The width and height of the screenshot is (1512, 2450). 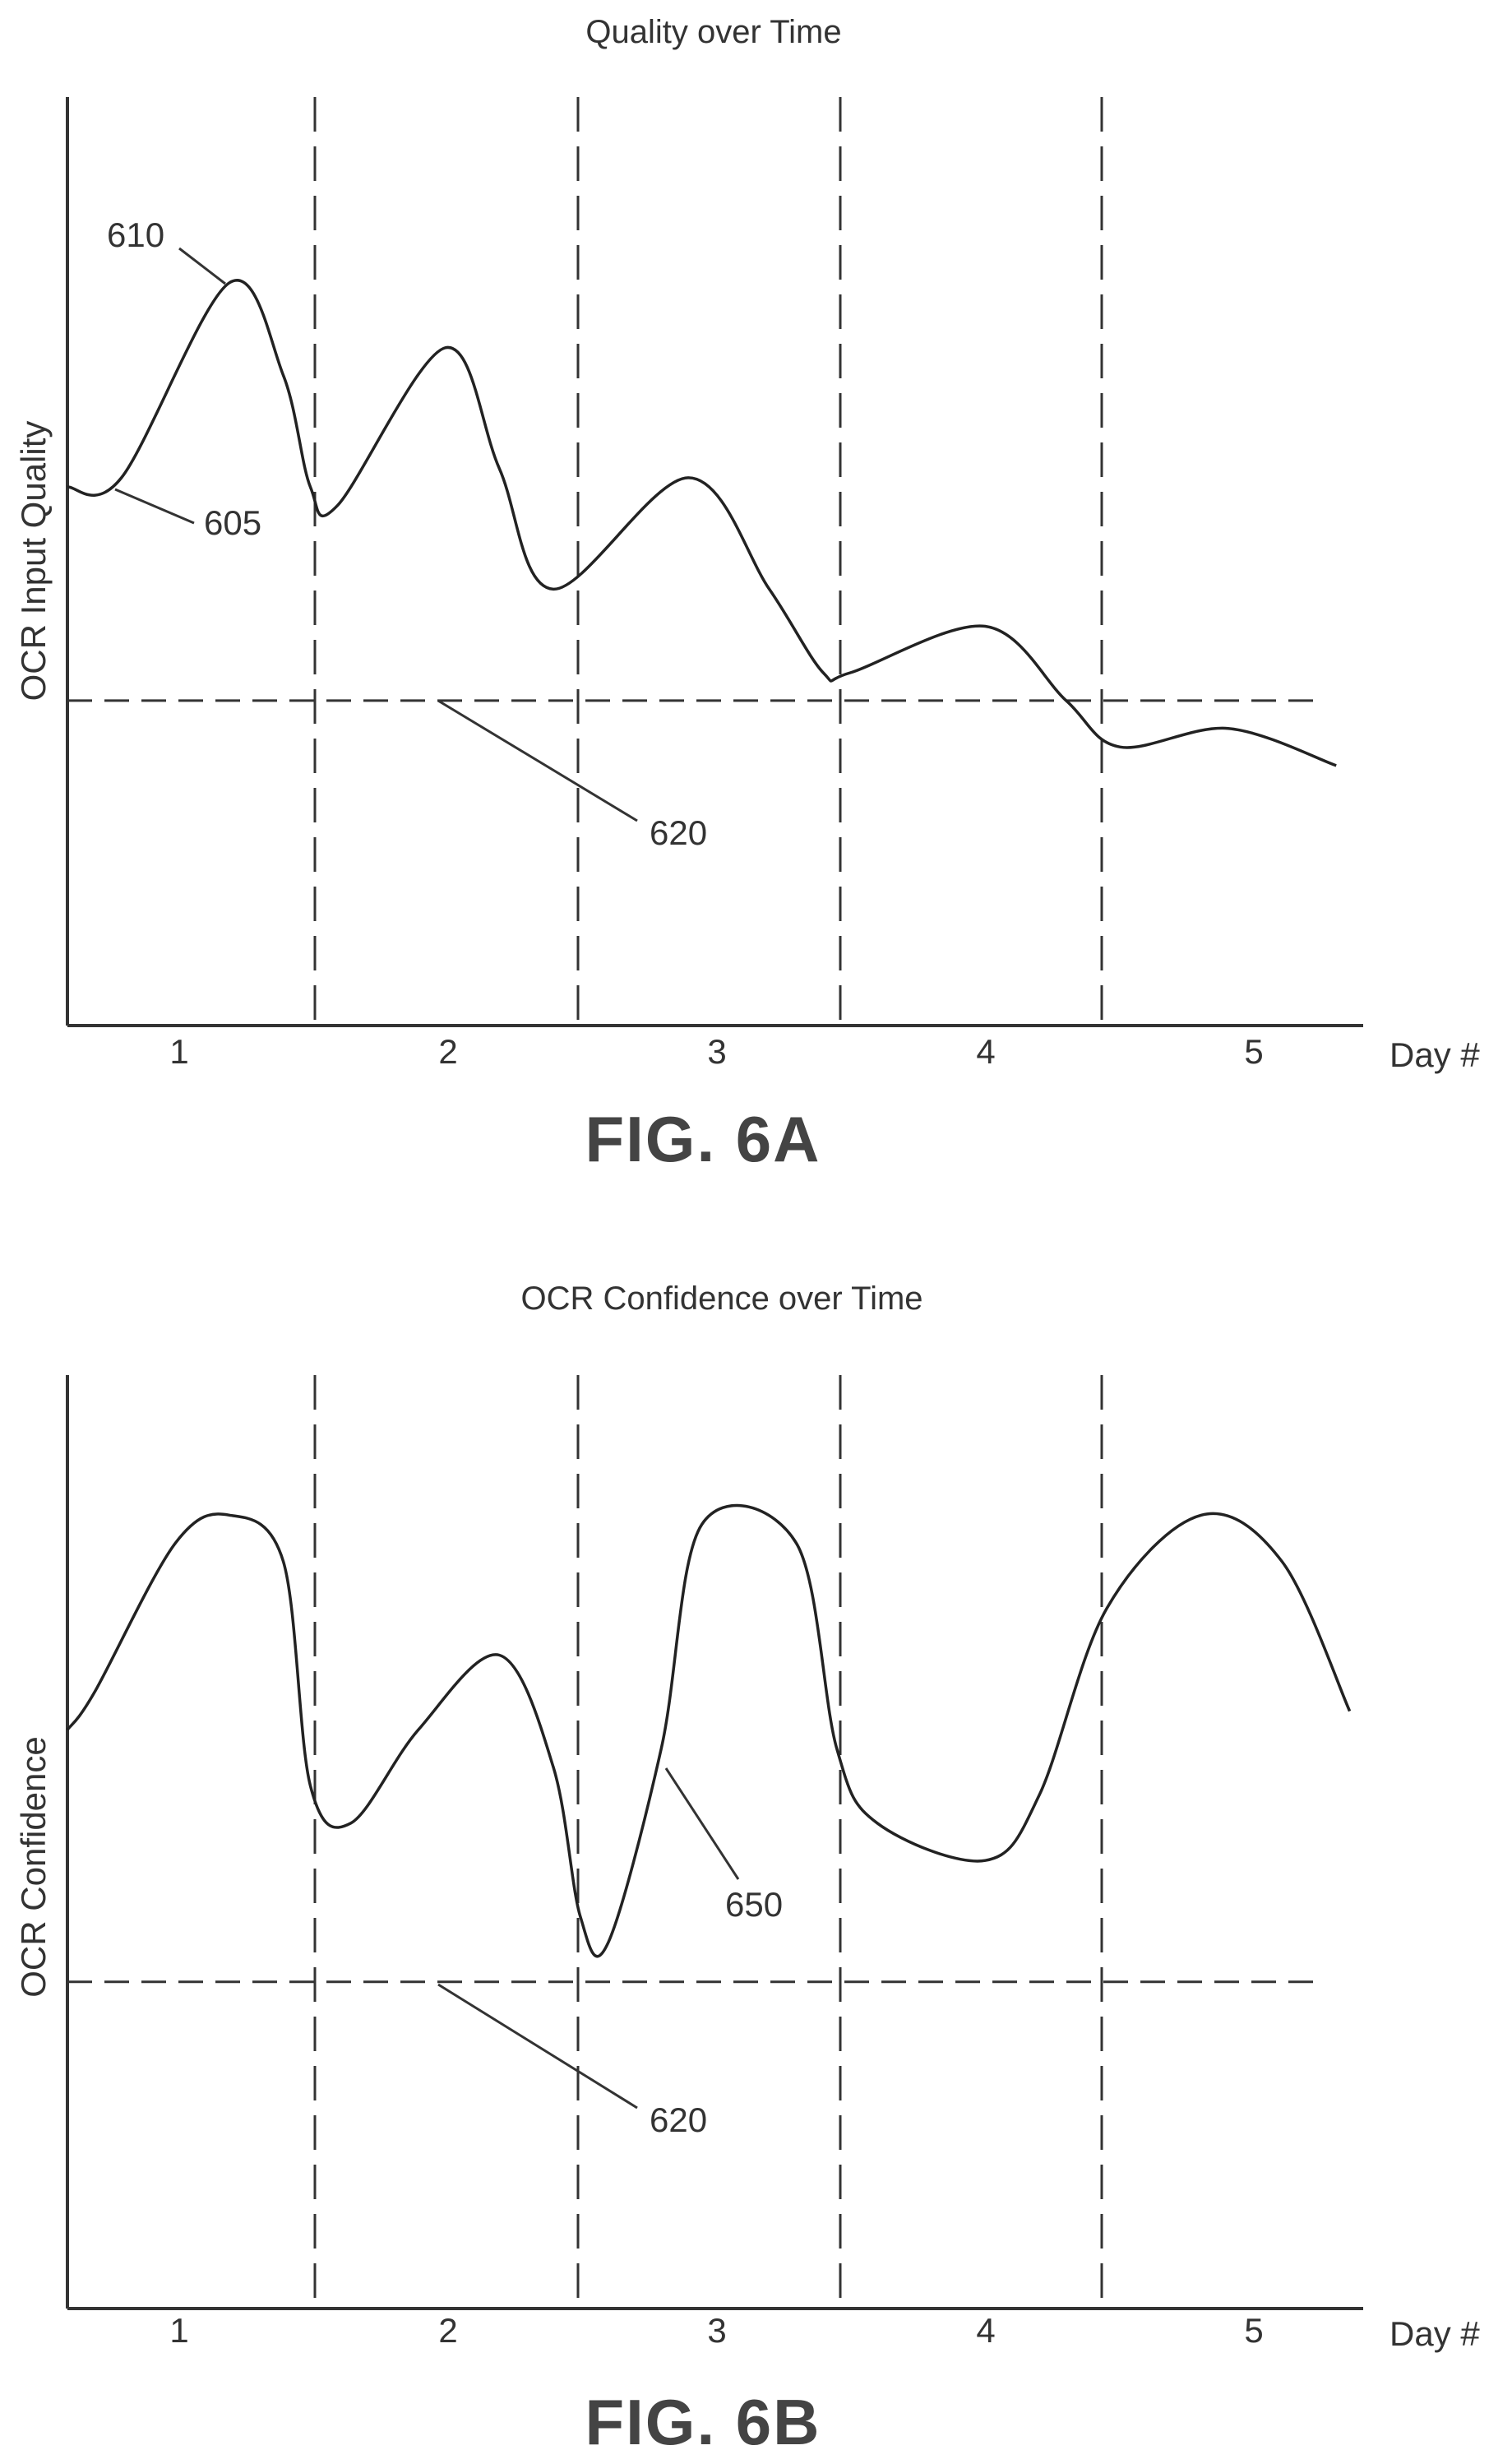 What do you see at coordinates (716, 1051) in the screenshot?
I see `chart-a-x-tick-3: 3` at bounding box center [716, 1051].